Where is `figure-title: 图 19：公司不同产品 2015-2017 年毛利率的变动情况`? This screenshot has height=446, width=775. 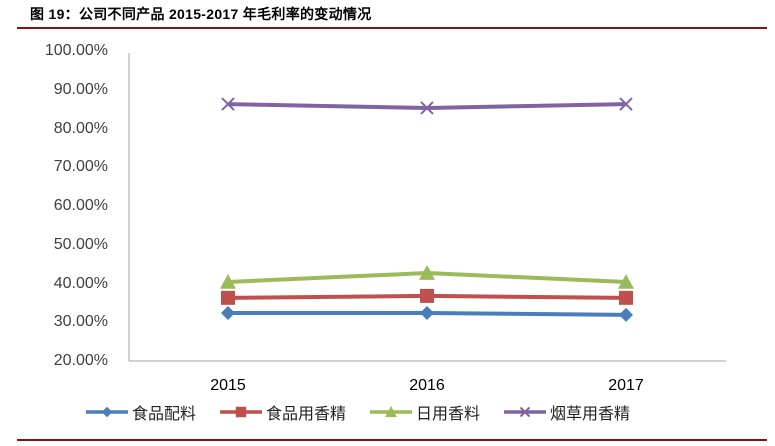
figure-title: 图 19：公司不同产品 2015-2017 年毛利率的变动情况 is located at coordinates (201, 14).